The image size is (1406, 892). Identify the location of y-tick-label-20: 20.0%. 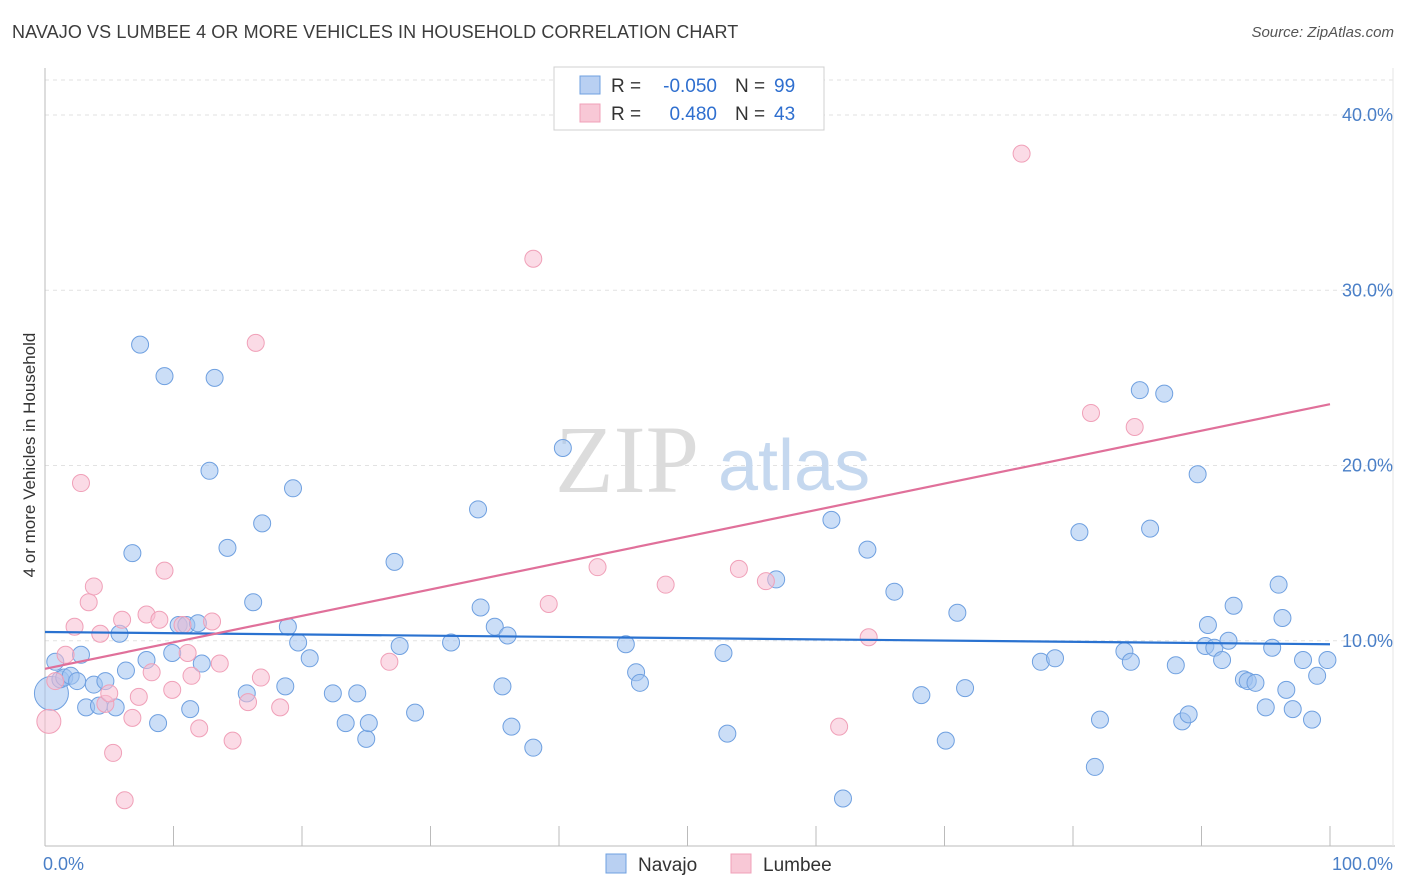
(1367, 466).